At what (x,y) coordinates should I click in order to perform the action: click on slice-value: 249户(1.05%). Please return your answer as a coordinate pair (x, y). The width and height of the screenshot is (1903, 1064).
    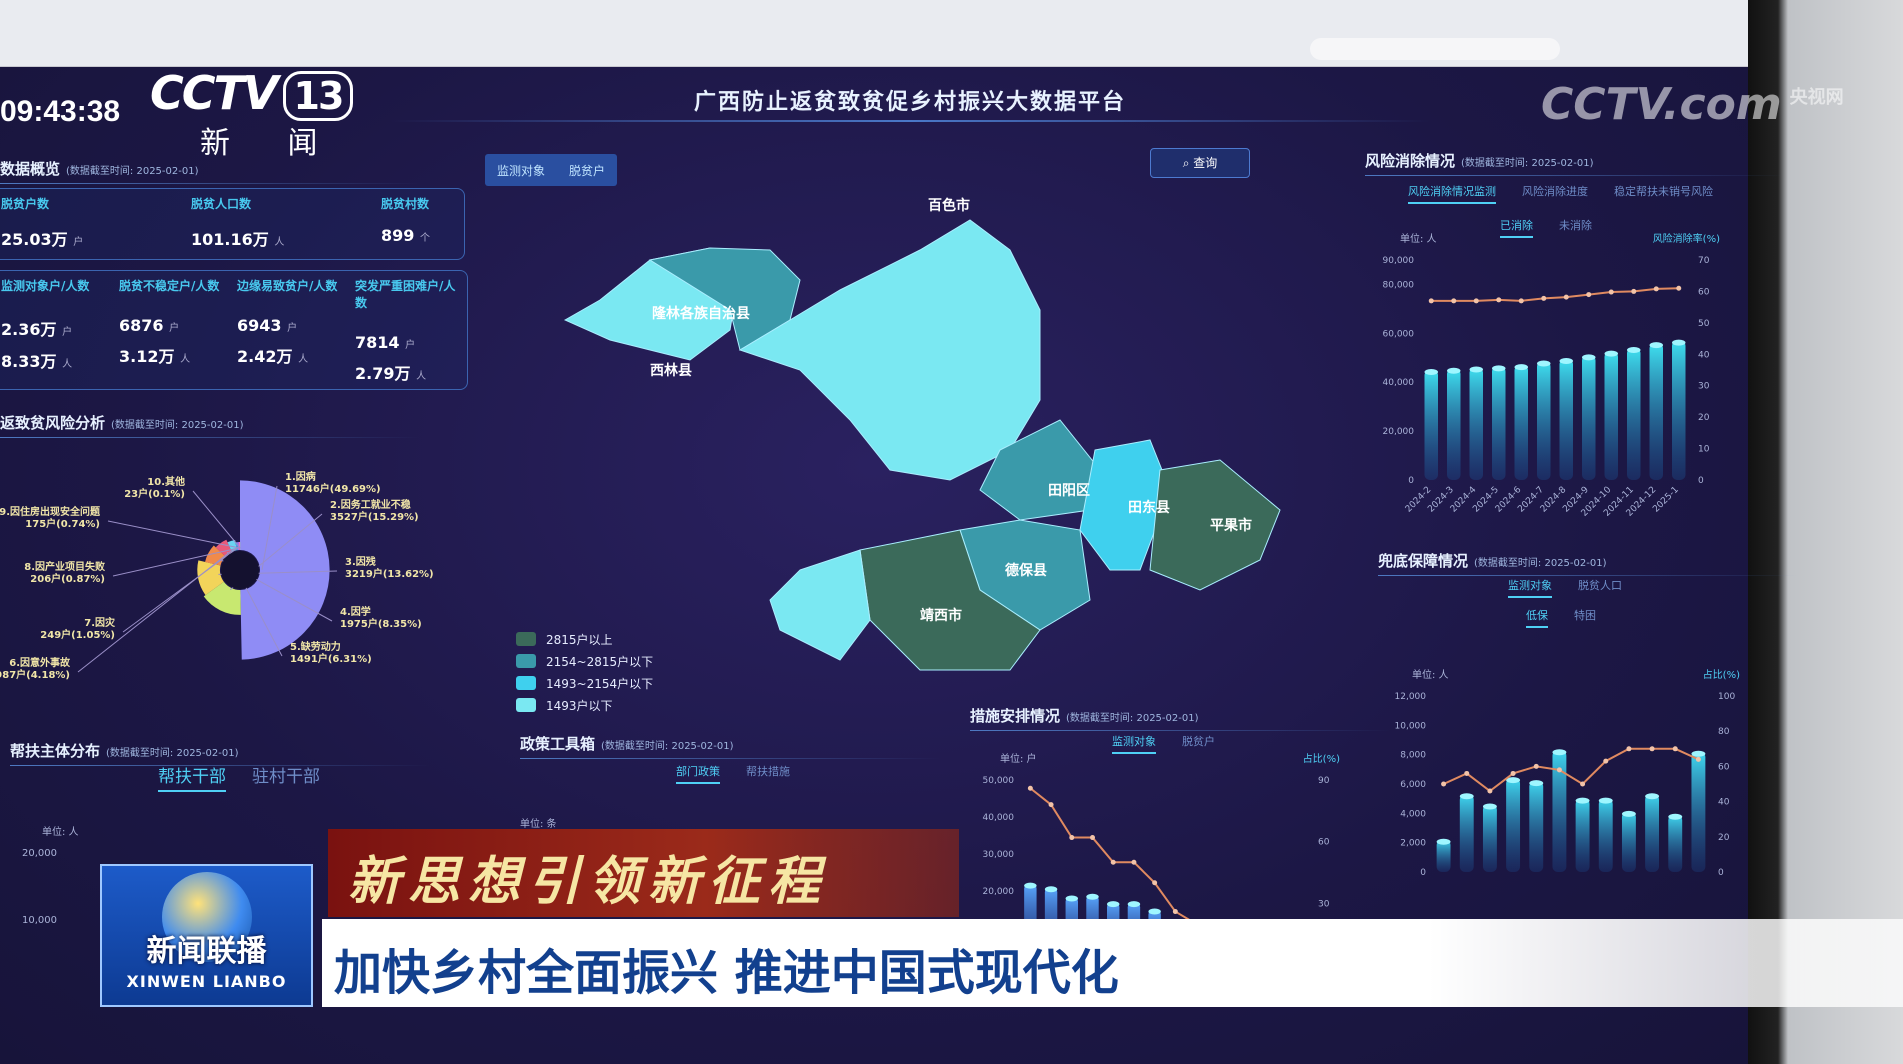
    Looking at the image, I should click on (77, 634).